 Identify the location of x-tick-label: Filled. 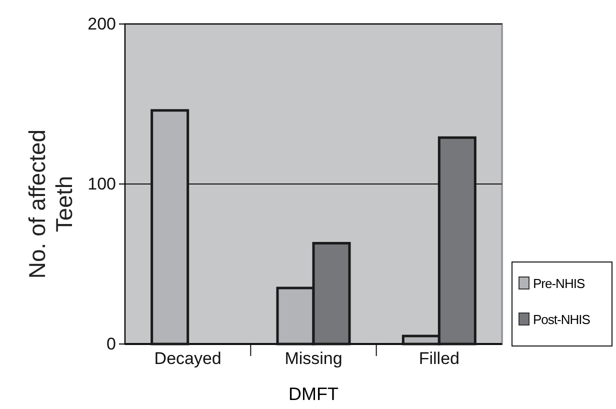
(439, 358).